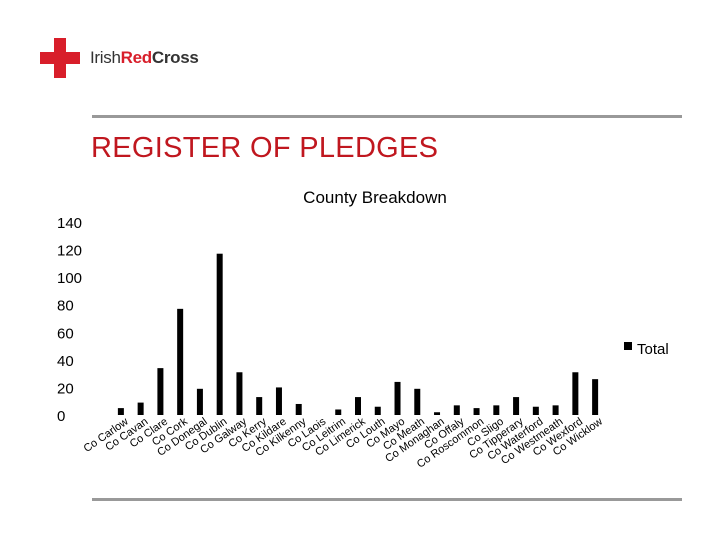 The width and height of the screenshot is (720, 540). Describe the element at coordinates (69, 251) in the screenshot. I see `y-tick-label: 120` at that location.